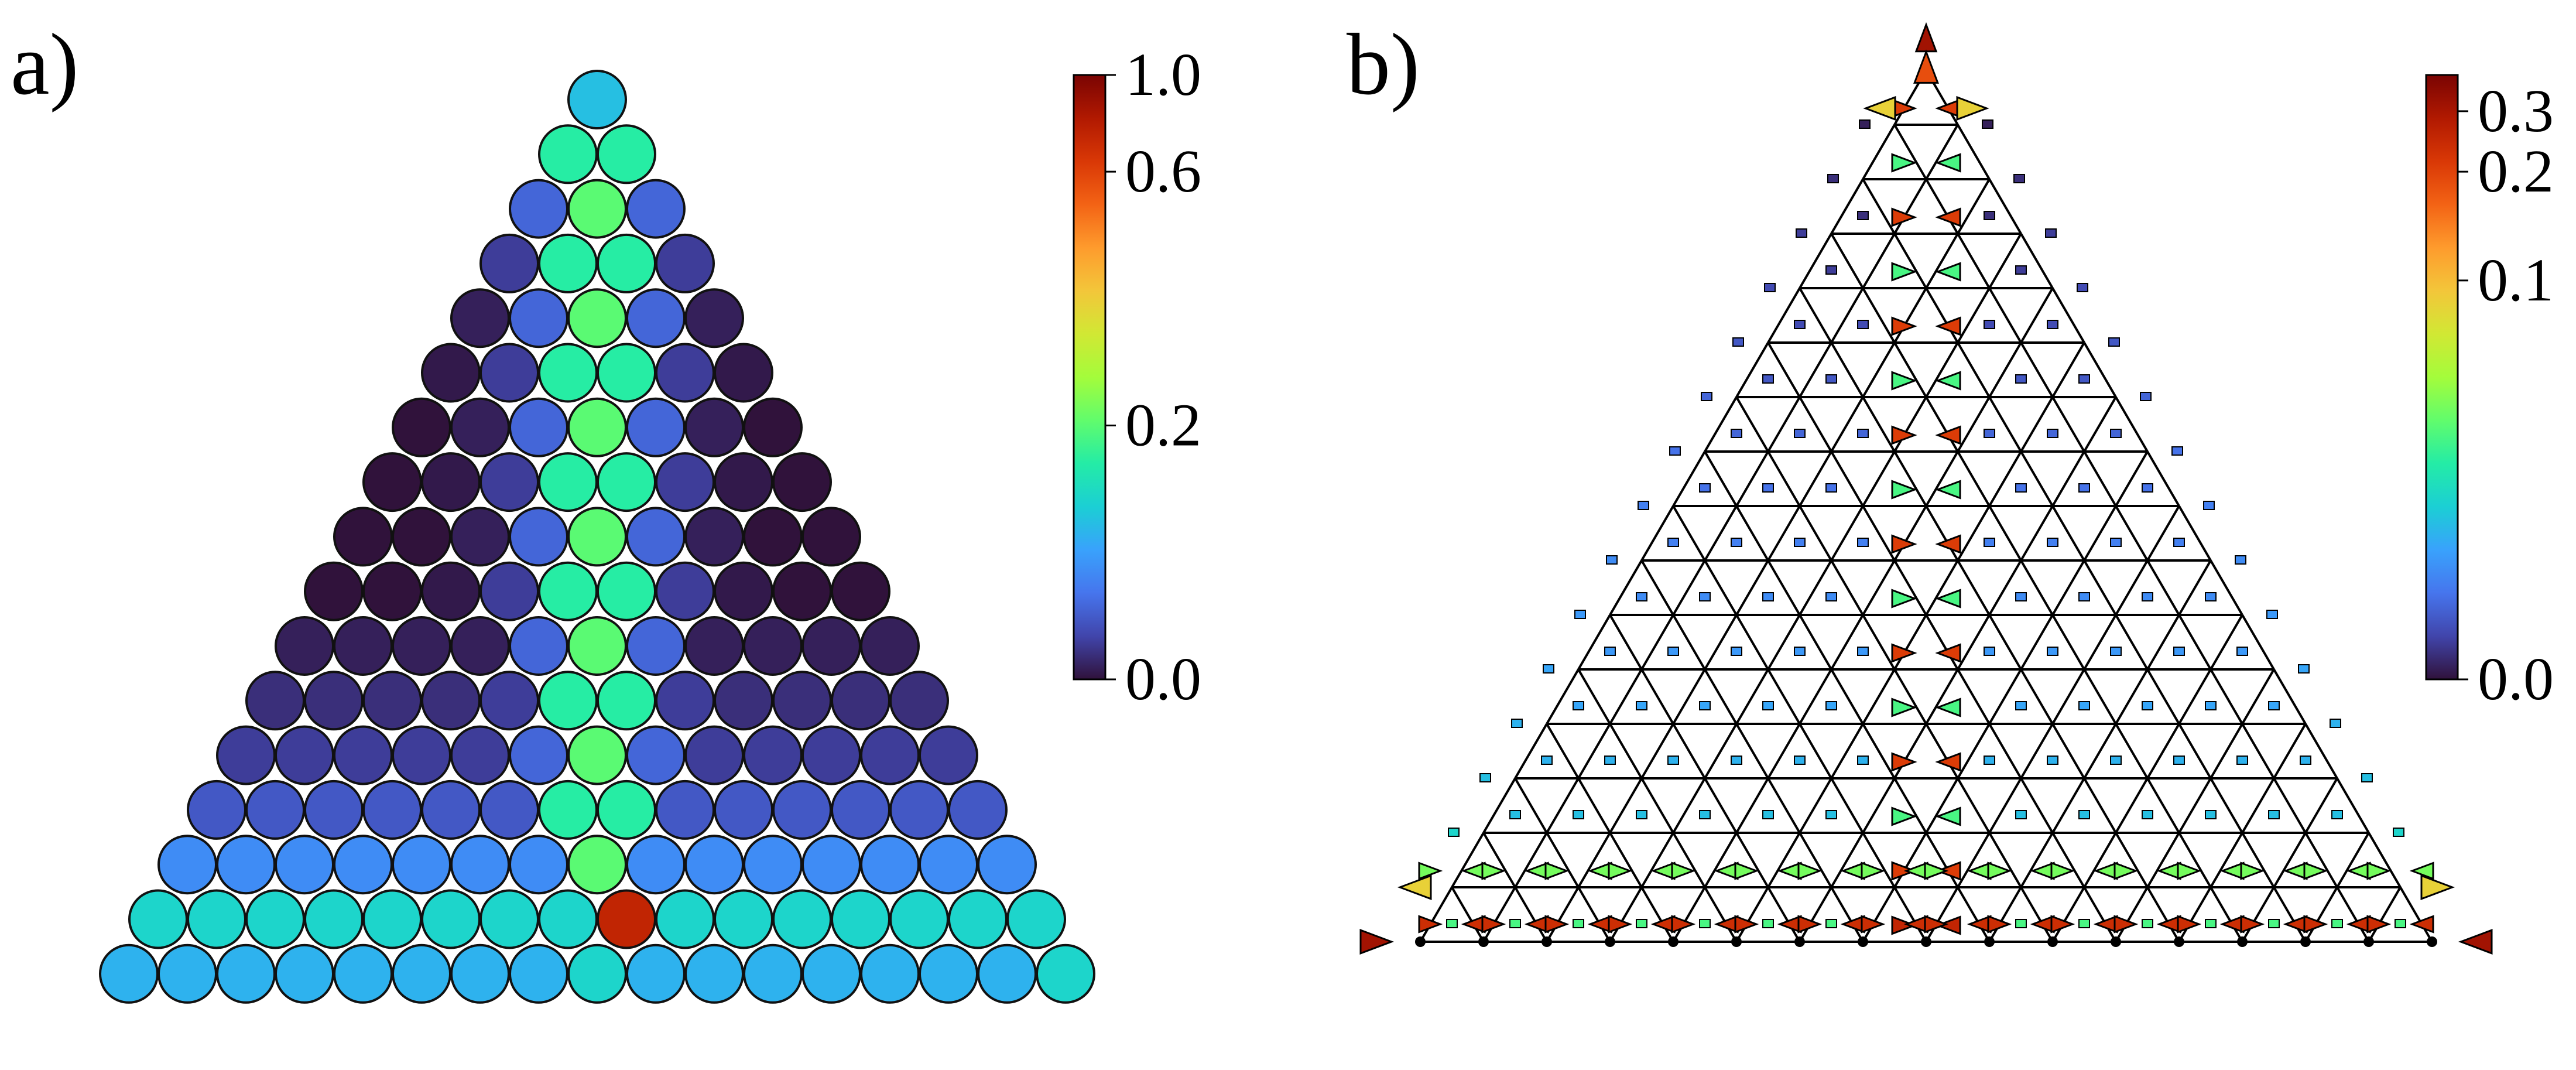 This screenshot has height=1070, width=2576. What do you see at coordinates (1163, 171) in the screenshot?
I see `colorbar-tick-label: 0.6` at bounding box center [1163, 171].